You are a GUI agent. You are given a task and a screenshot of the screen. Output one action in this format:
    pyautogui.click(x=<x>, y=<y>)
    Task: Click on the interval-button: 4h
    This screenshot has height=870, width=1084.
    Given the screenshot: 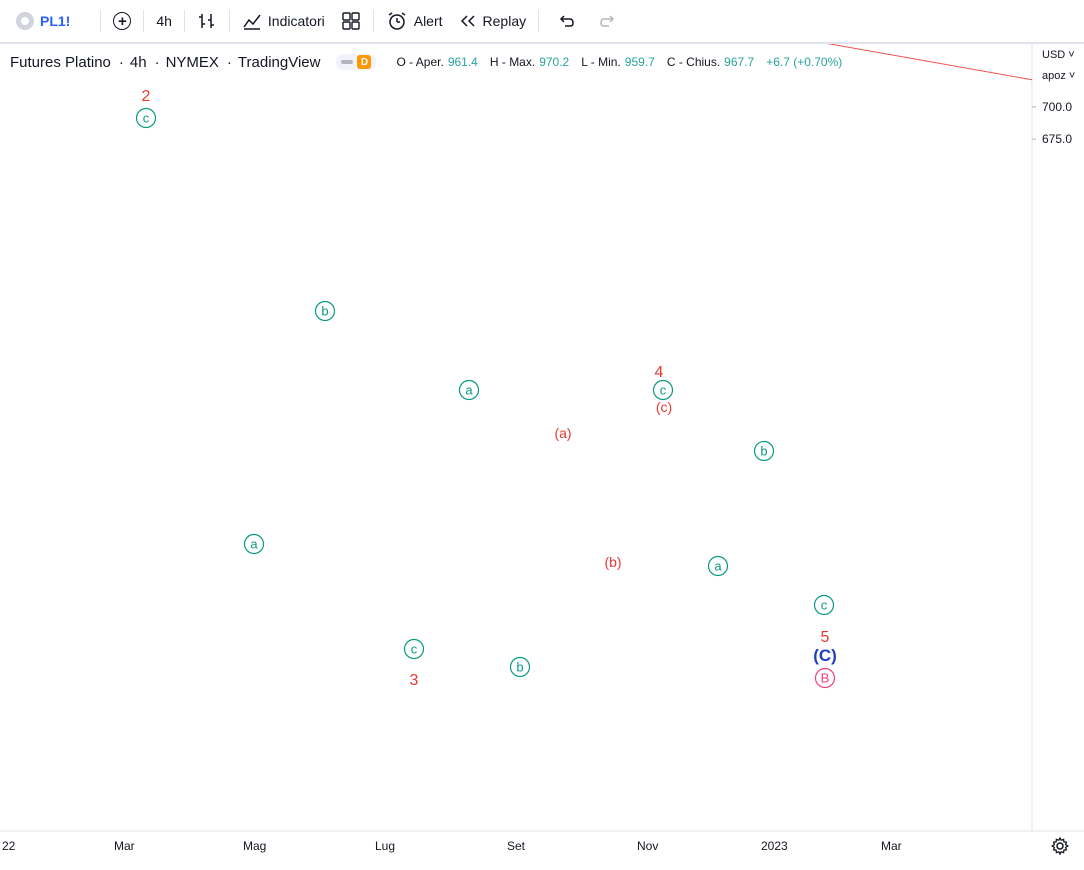 What is the action you would take?
    pyautogui.click(x=164, y=21)
    